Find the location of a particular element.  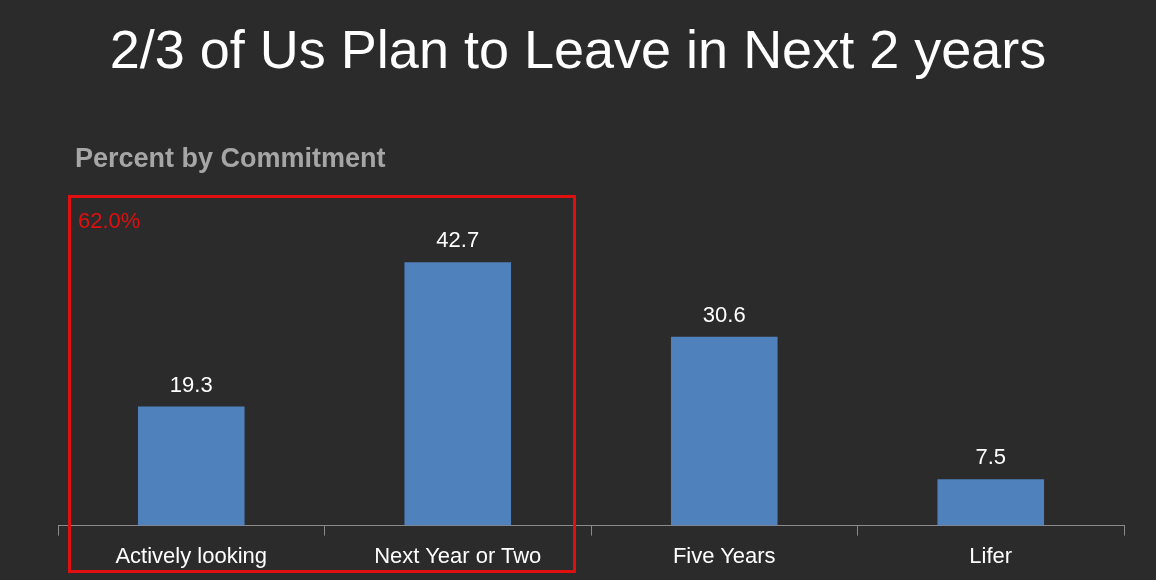

data-label: 7.5 is located at coordinates (991, 457).